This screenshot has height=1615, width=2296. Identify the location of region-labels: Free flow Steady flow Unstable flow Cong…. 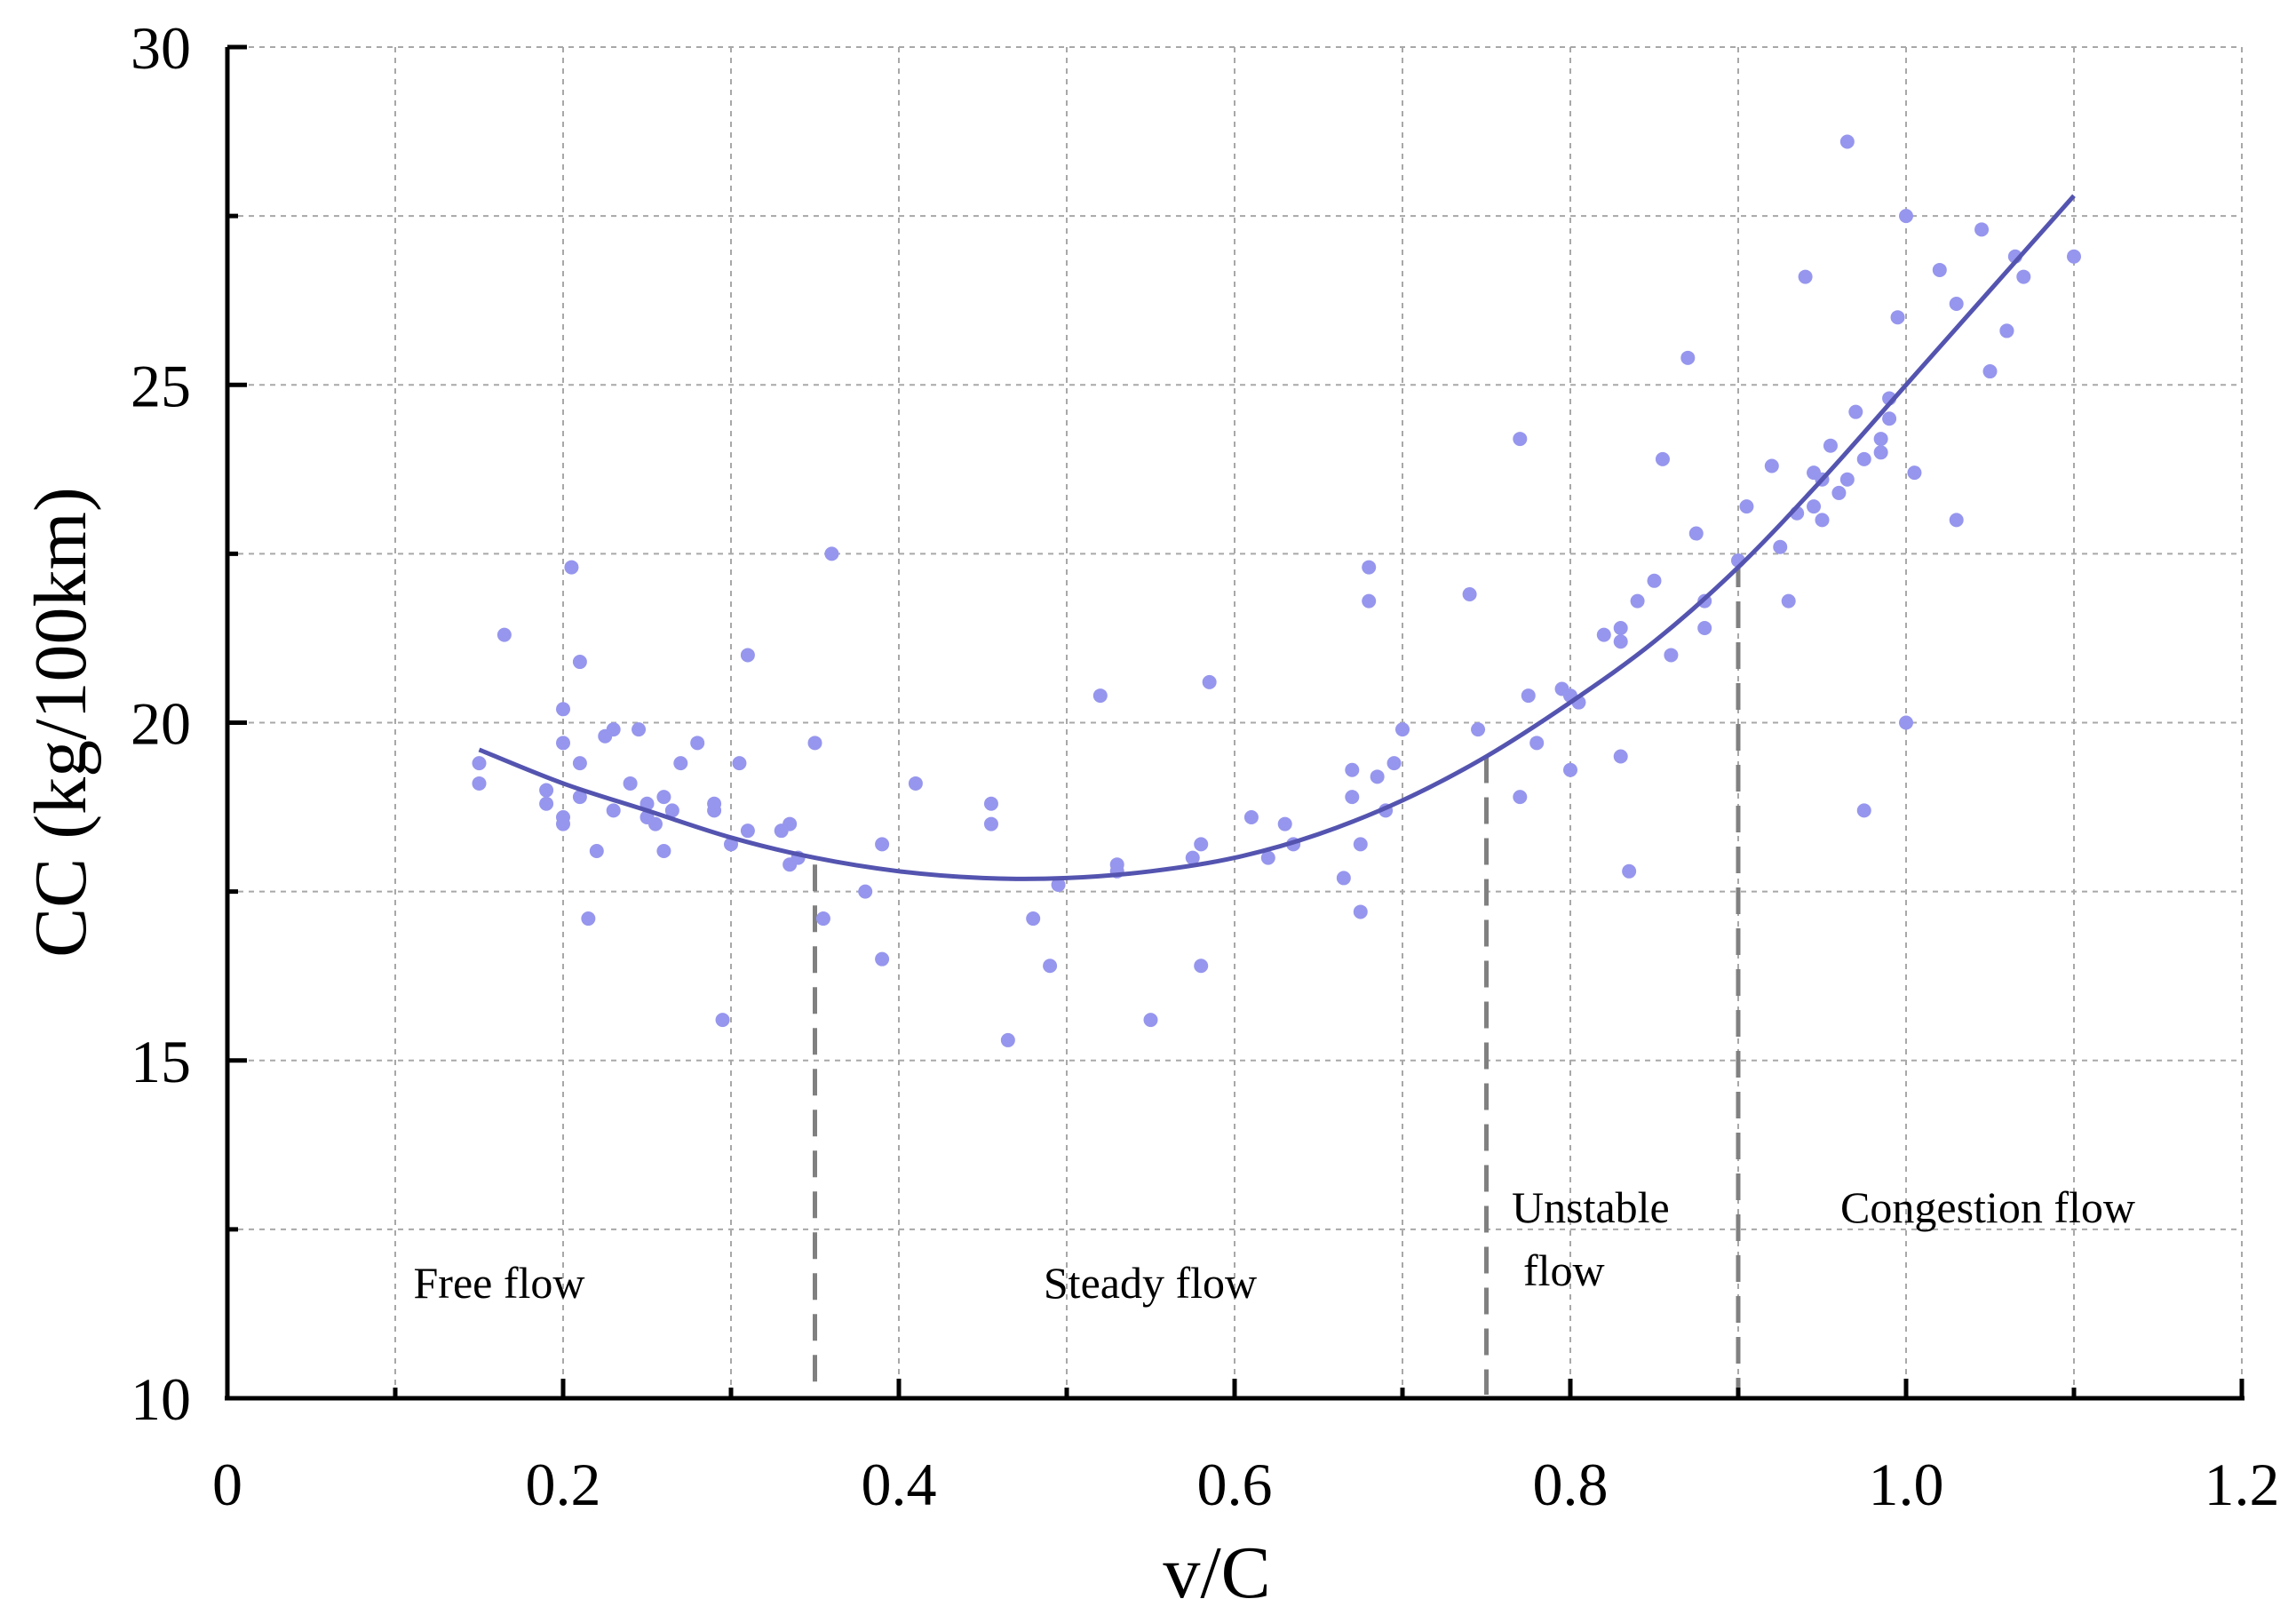
(1274, 1245).